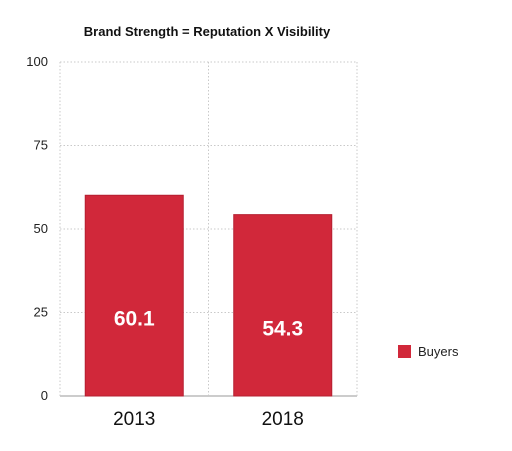 The width and height of the screenshot is (512, 451). What do you see at coordinates (207, 31) in the screenshot?
I see `chart-title: Brand Strength = Reputation X Visibility` at bounding box center [207, 31].